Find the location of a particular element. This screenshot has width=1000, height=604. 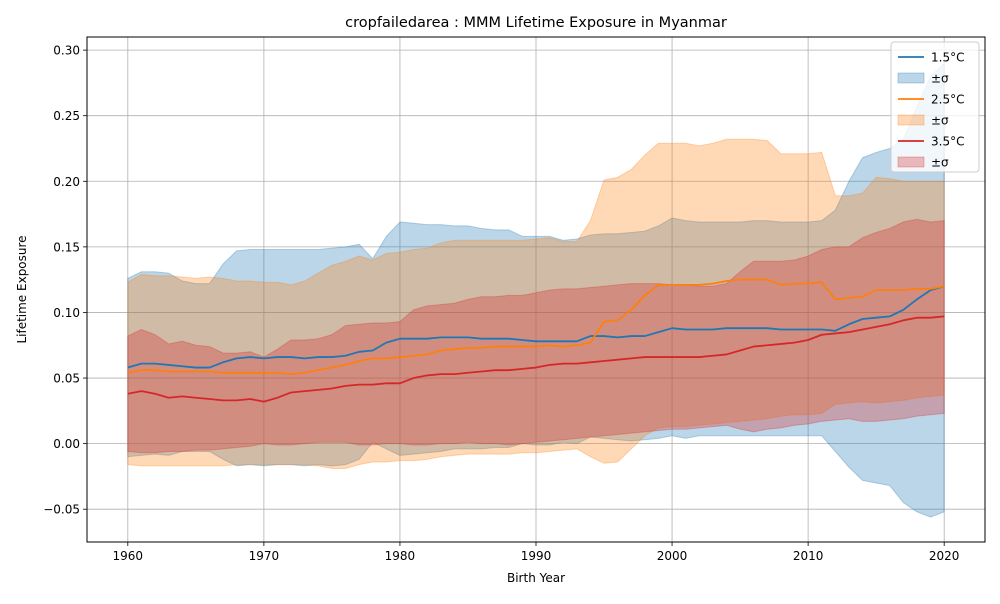

legend-label-series: 2.5°C is located at coordinates (947, 100).